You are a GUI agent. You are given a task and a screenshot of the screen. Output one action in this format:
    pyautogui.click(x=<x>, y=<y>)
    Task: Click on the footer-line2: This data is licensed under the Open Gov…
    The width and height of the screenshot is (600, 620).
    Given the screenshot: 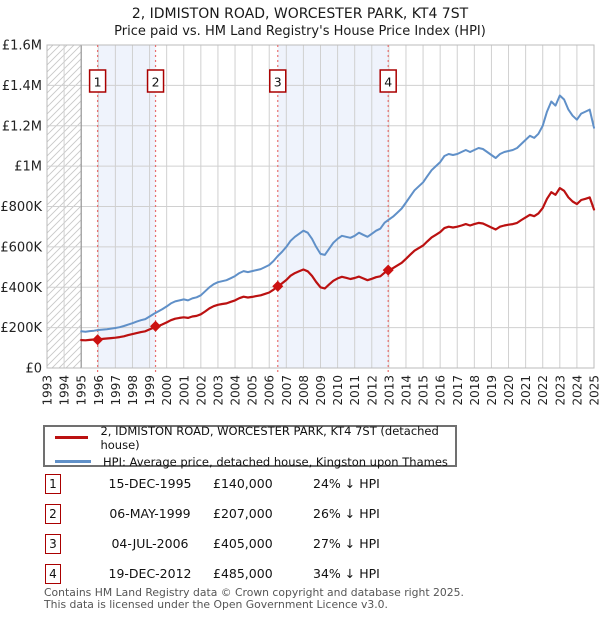 What is the action you would take?
    pyautogui.click(x=216, y=604)
    